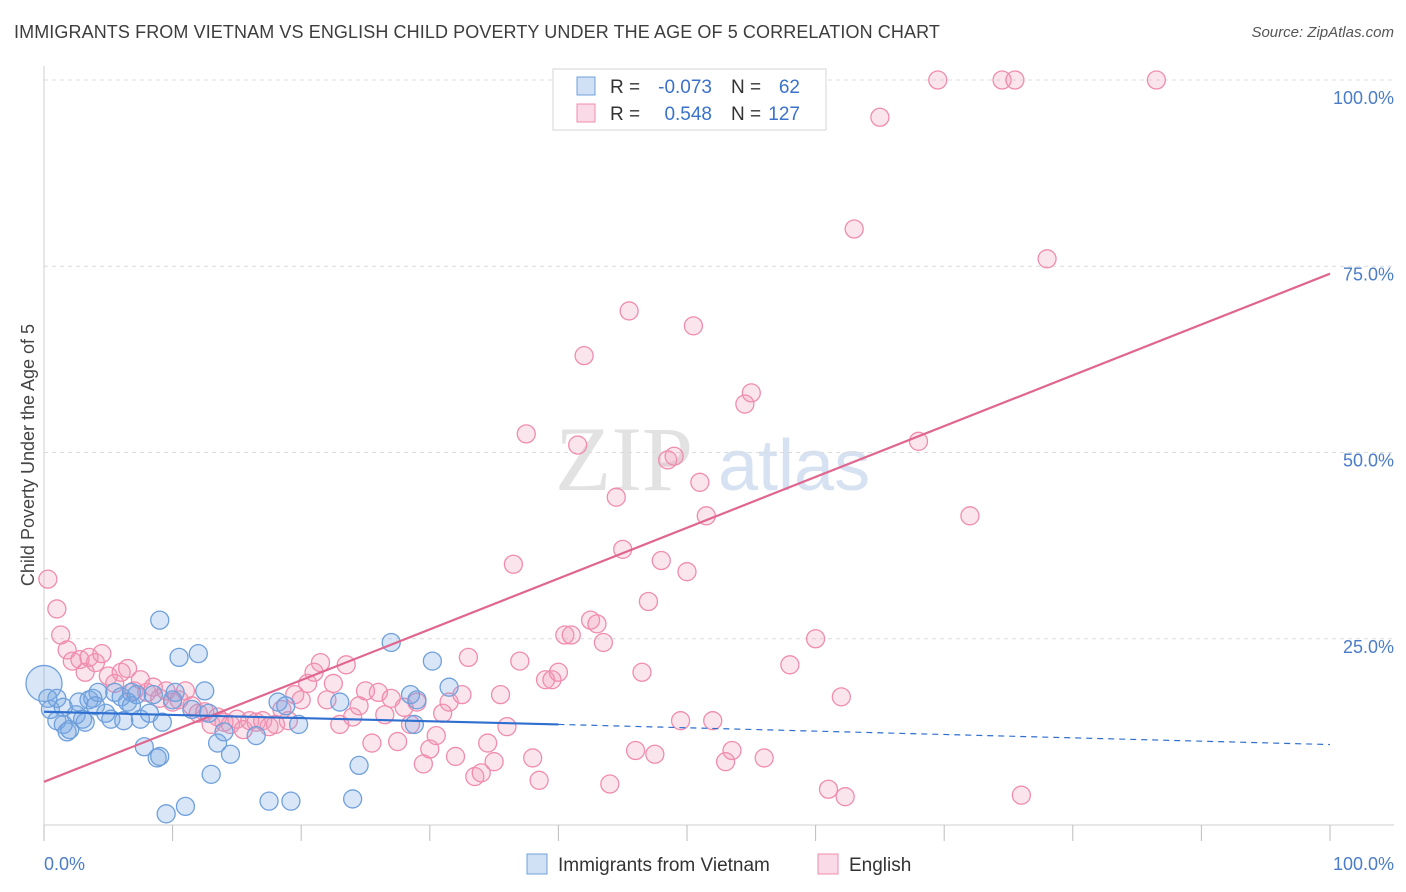 The width and height of the screenshot is (1406, 892). Describe the element at coordinates (625, 114) in the screenshot. I see `legend-r-label-pink: R =` at that location.